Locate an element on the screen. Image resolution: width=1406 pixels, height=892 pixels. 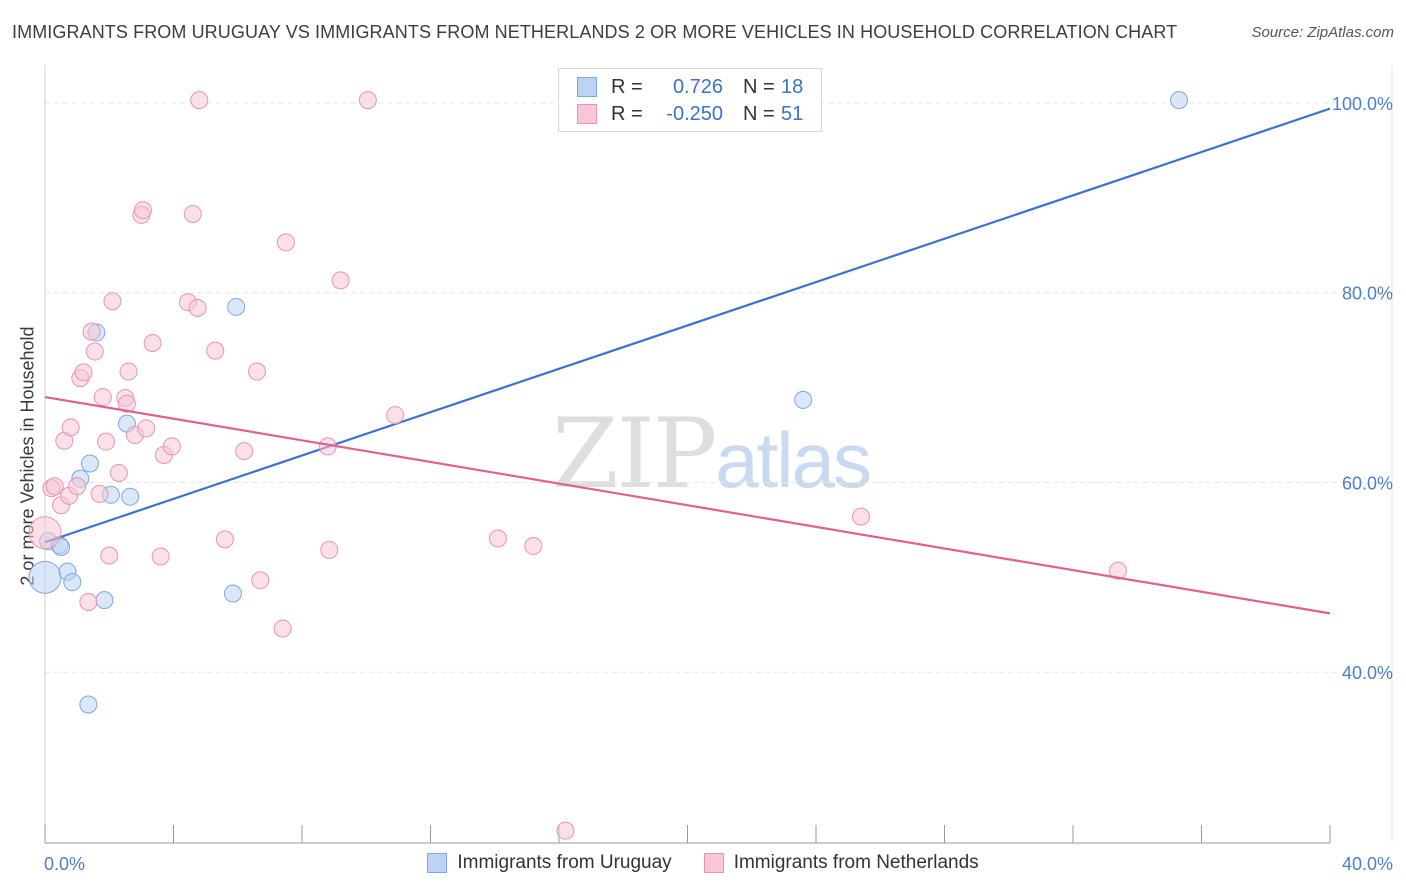
x-tick-label: 40.0% is located at coordinates (1367, 864).